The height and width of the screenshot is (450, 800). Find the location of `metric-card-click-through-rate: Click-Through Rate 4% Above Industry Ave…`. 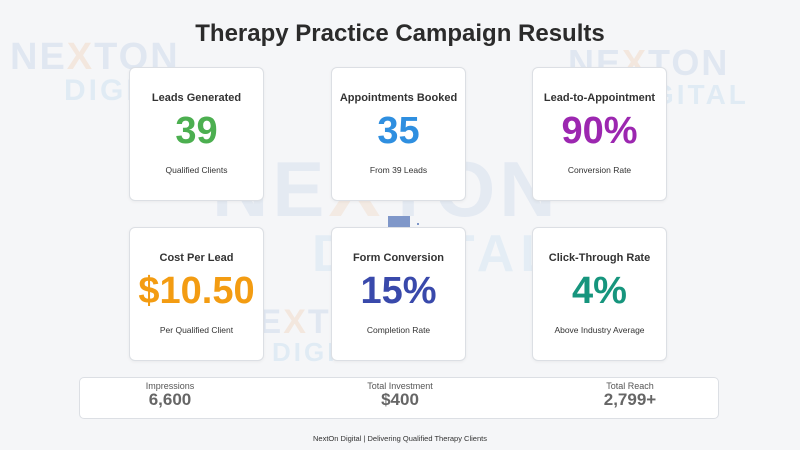

metric-card-click-through-rate: Click-Through Rate 4% Above Industry Ave… is located at coordinates (599, 294).